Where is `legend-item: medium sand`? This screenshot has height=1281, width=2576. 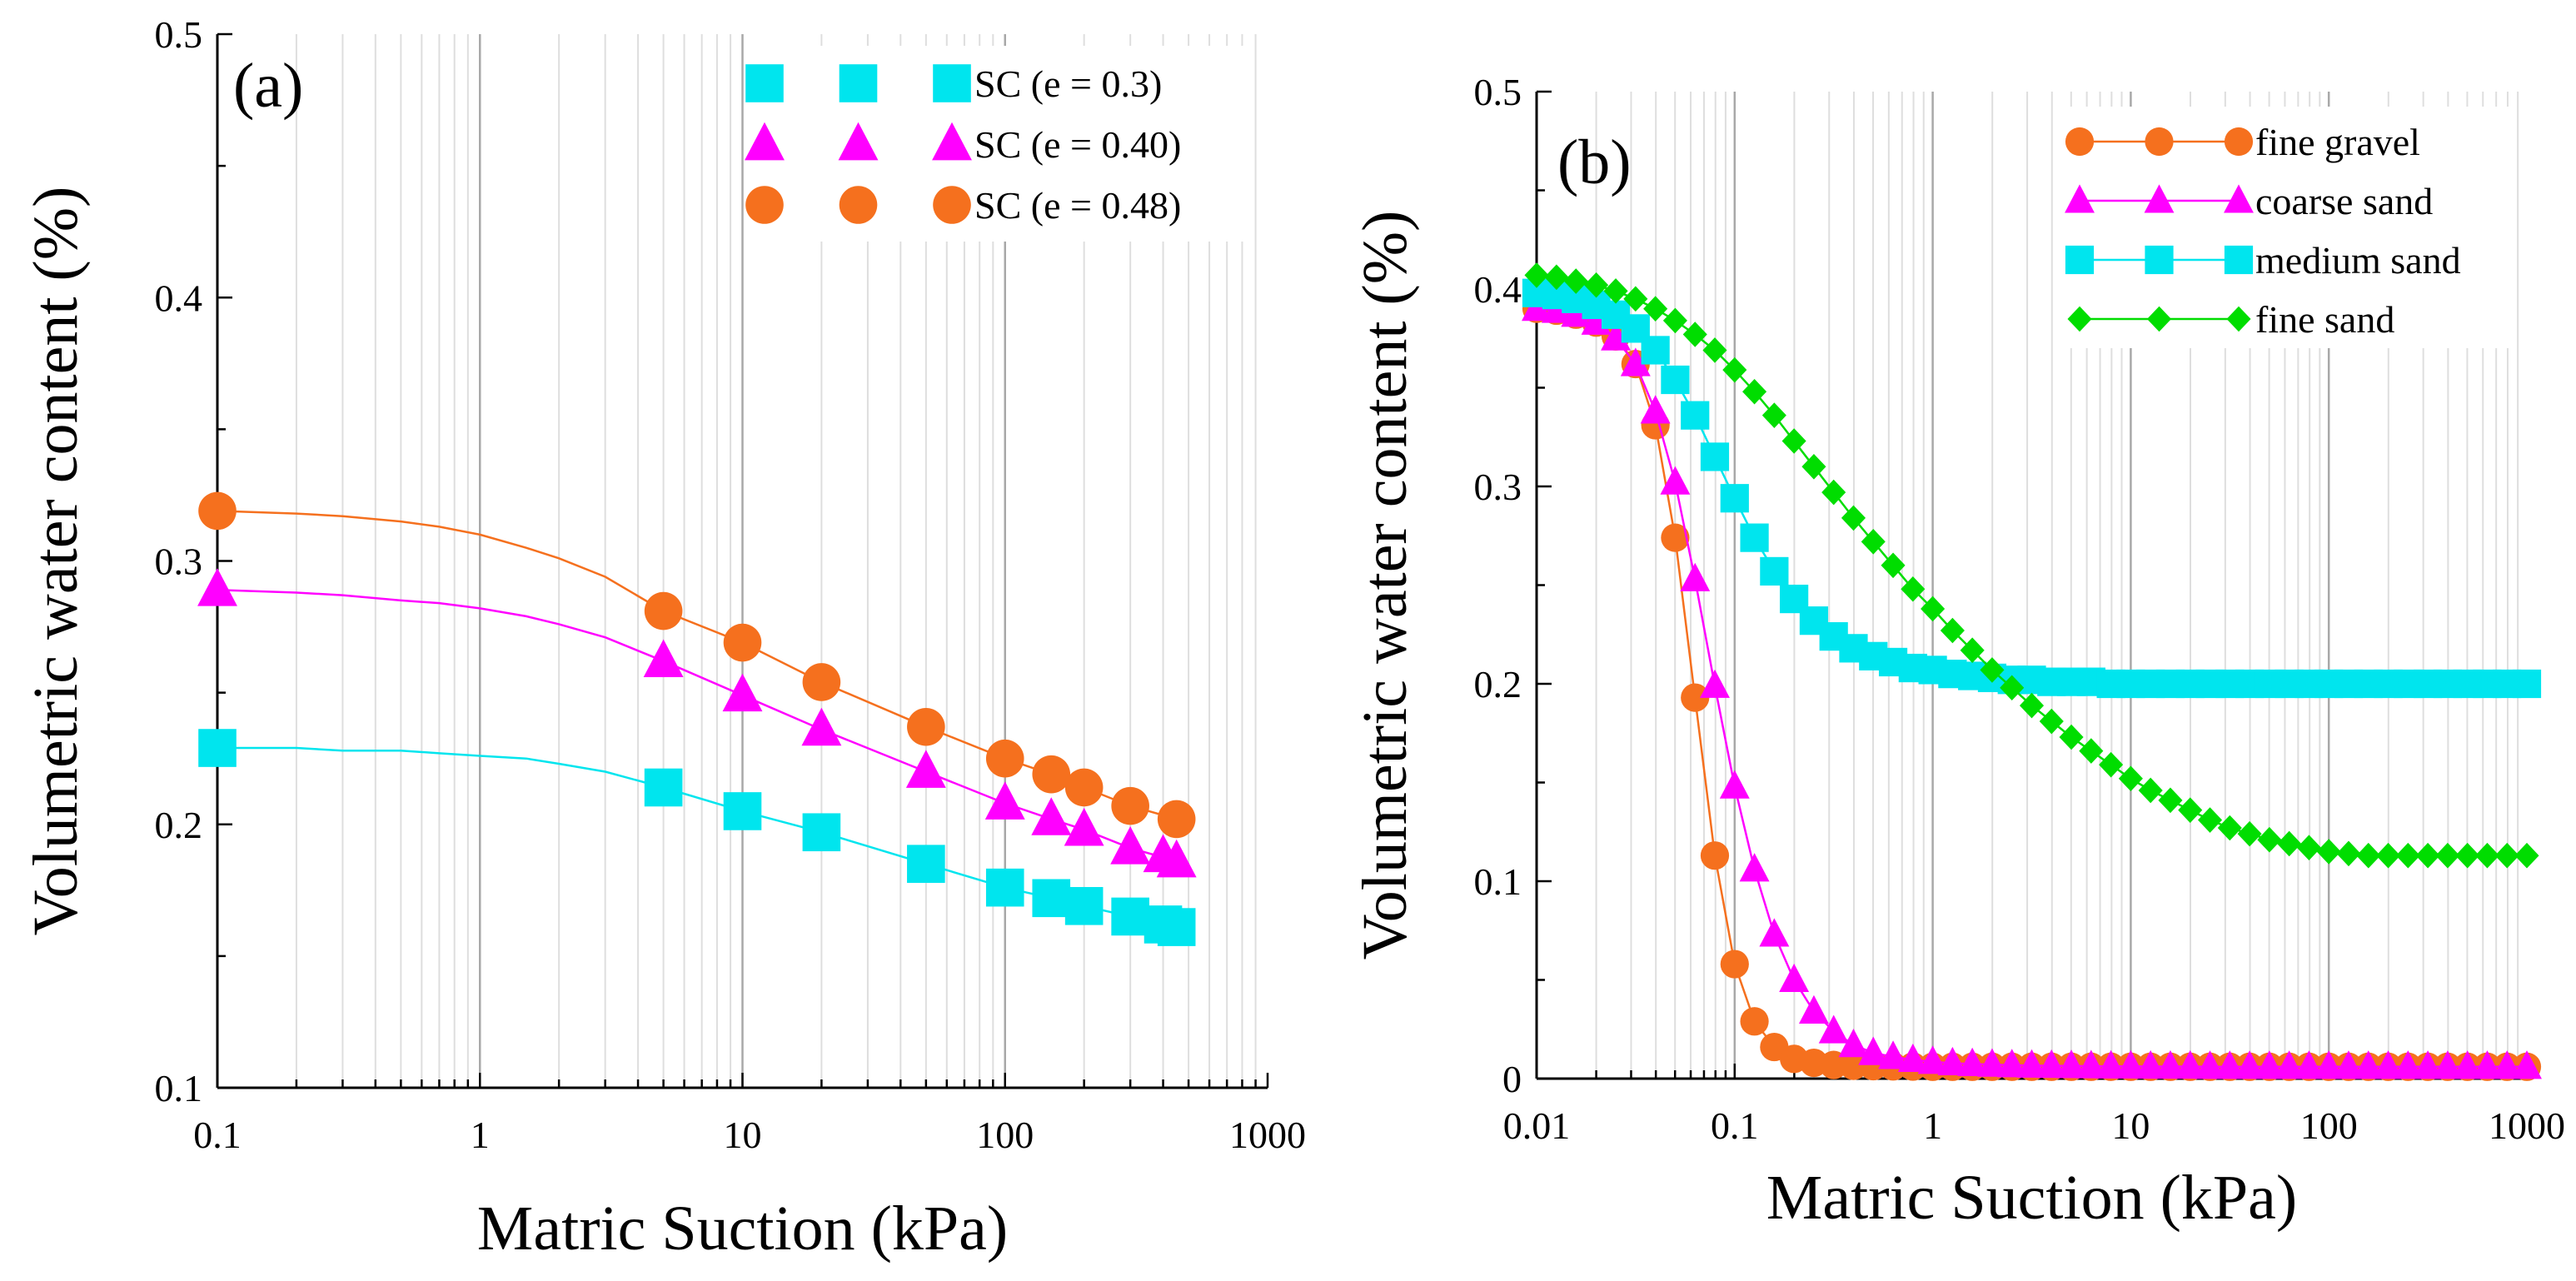
legend-item: medium sand is located at coordinates (2263, 260).